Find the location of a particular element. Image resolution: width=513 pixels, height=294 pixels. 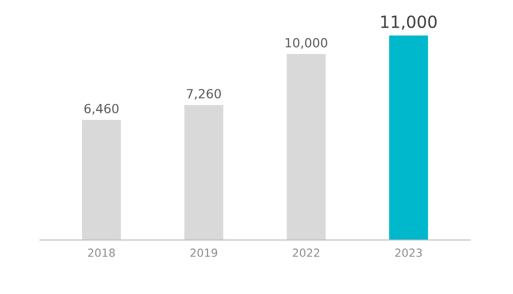

data-label: 10,000 is located at coordinates (307, 43).